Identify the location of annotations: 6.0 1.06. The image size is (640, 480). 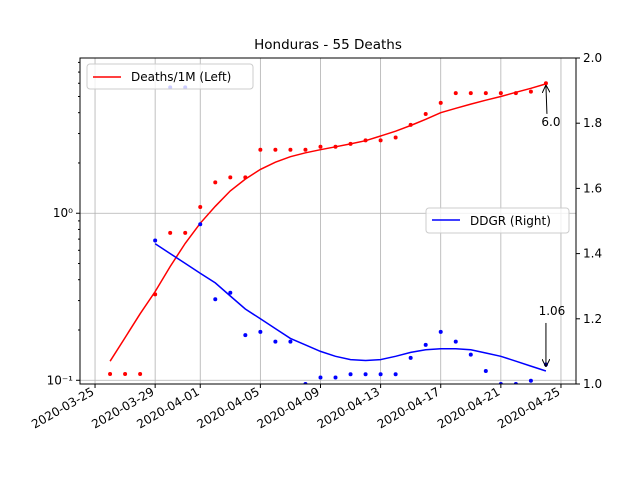
(552, 226).